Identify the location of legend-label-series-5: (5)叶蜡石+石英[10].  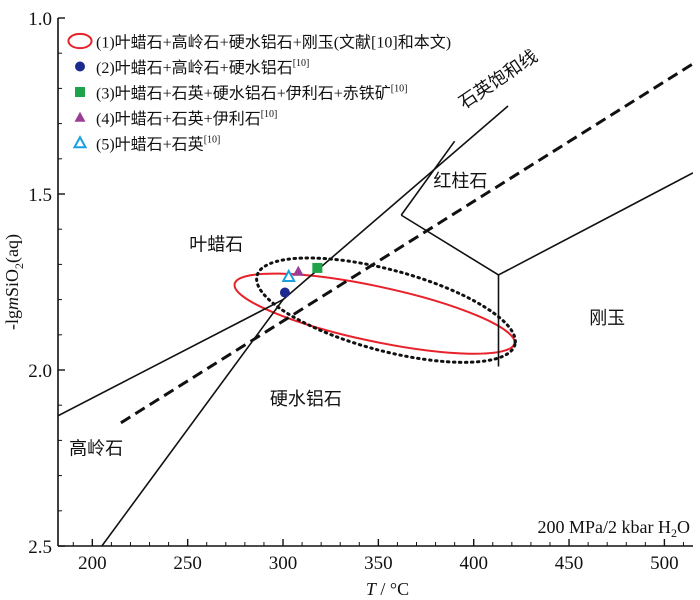
(158, 144).